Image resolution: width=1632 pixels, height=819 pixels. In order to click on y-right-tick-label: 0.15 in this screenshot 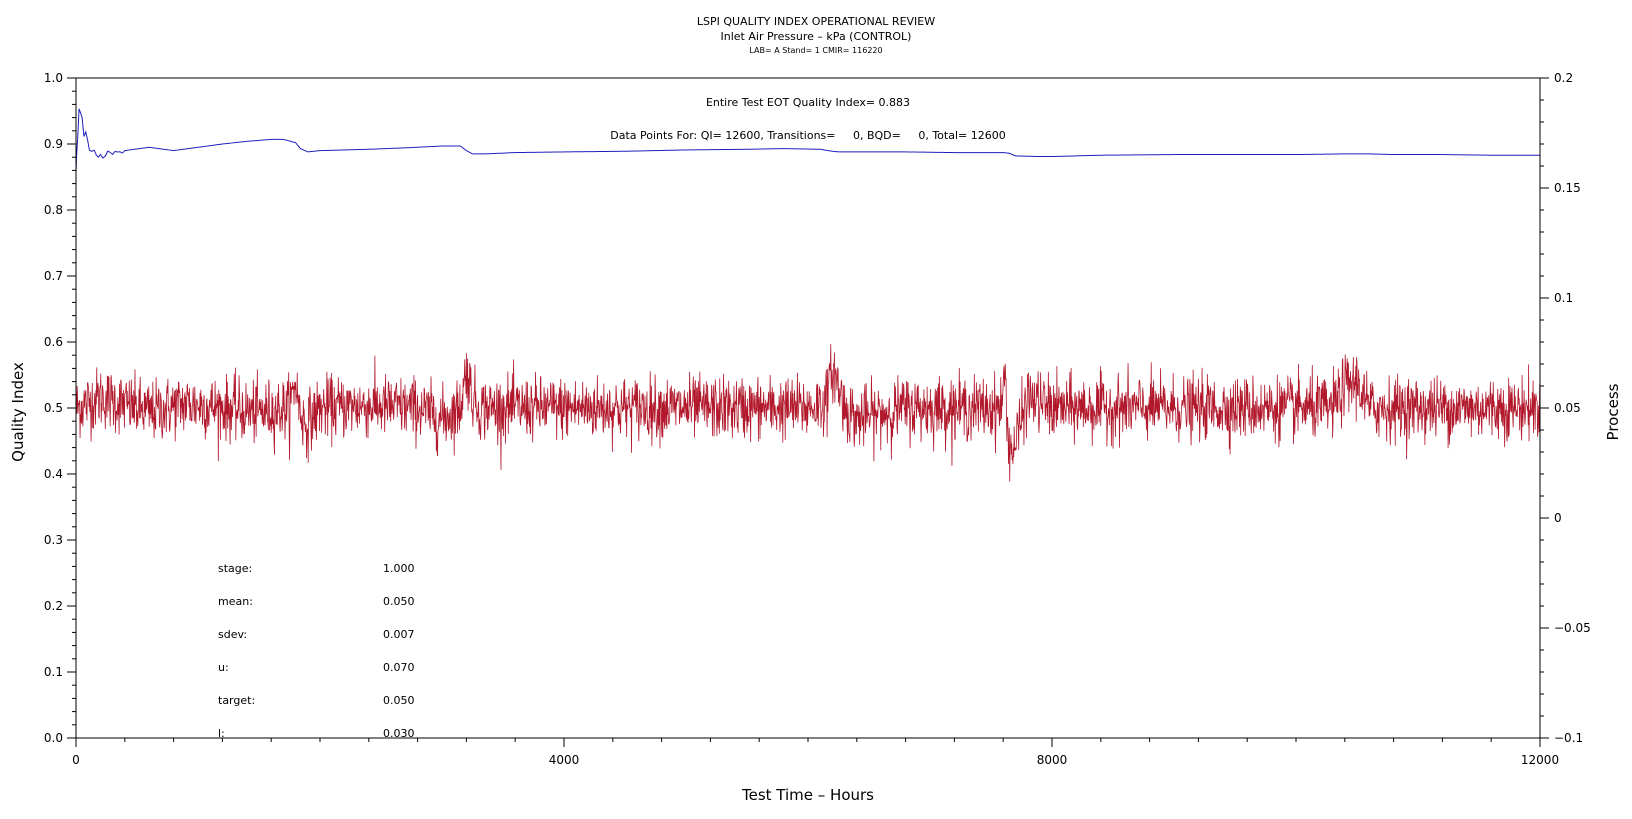, I will do `click(1567, 188)`.